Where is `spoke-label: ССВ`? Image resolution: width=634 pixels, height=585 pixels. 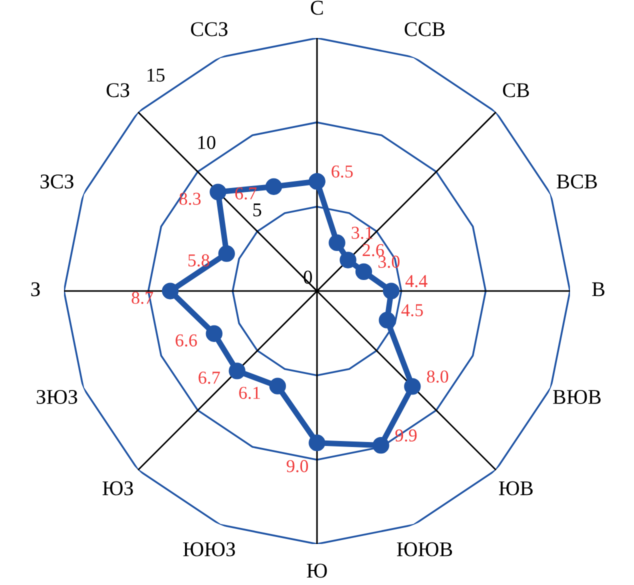
spoke-label: ССВ is located at coordinates (424, 29).